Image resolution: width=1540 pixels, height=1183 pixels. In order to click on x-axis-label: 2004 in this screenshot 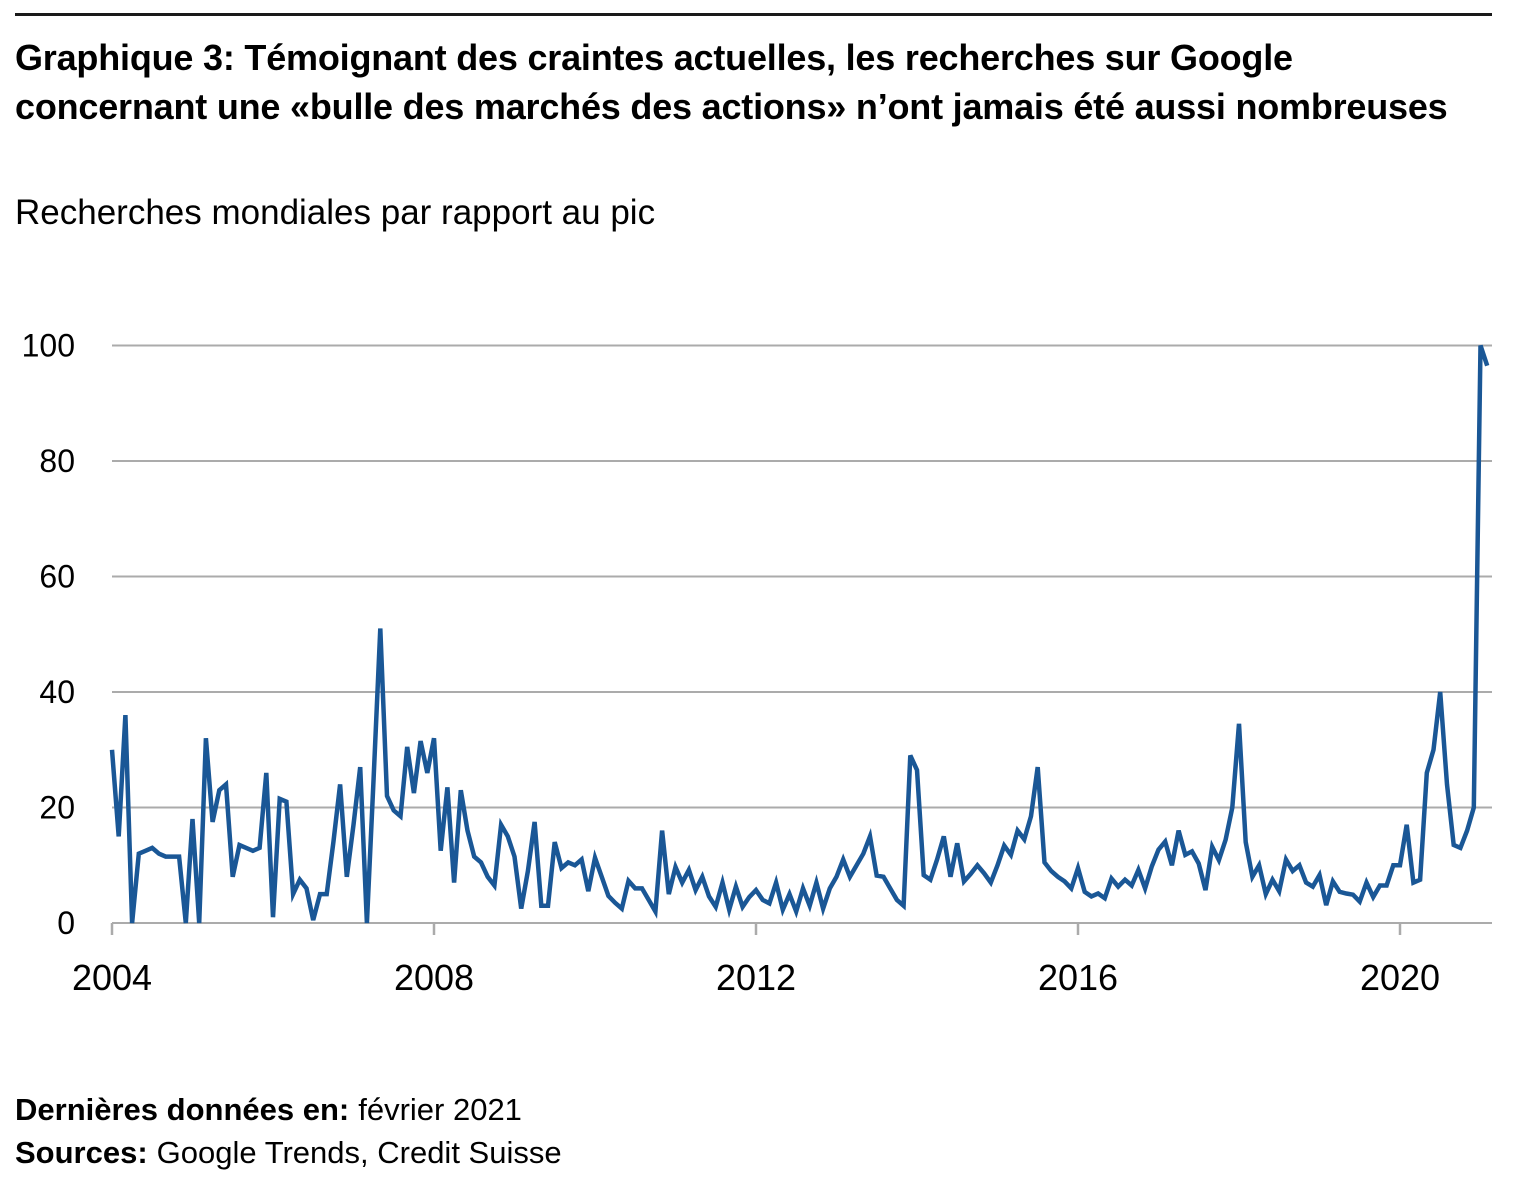, I will do `click(112, 977)`.